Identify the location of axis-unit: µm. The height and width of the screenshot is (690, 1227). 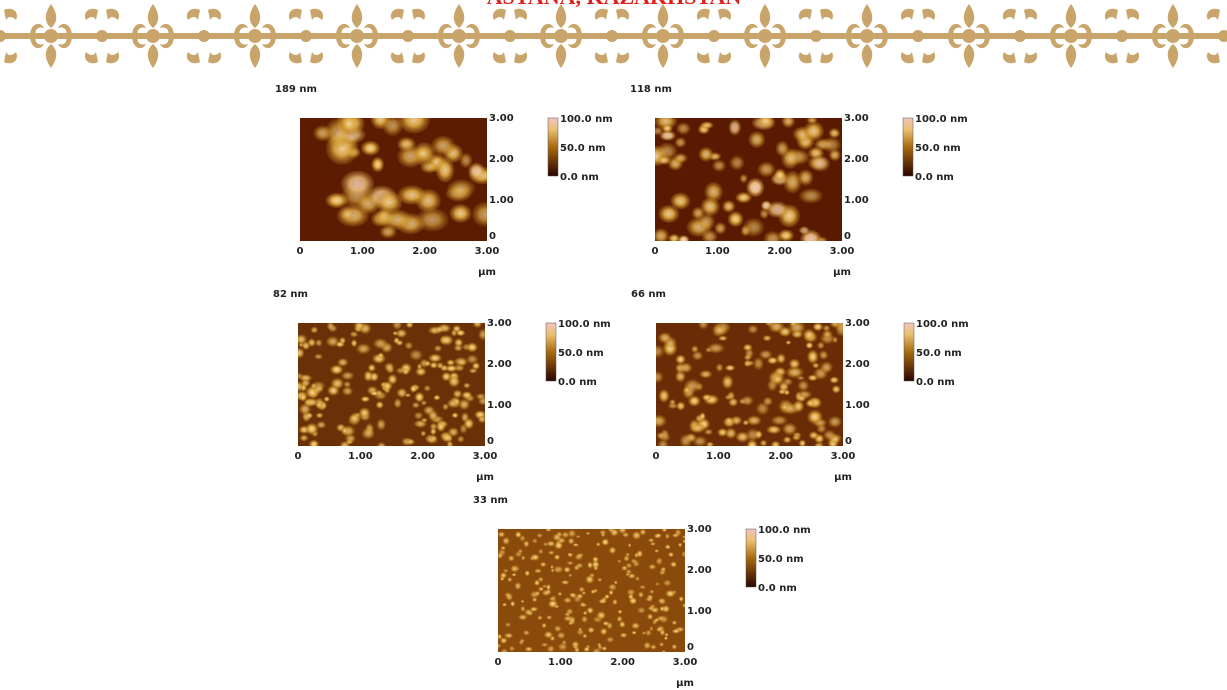
(843, 477).